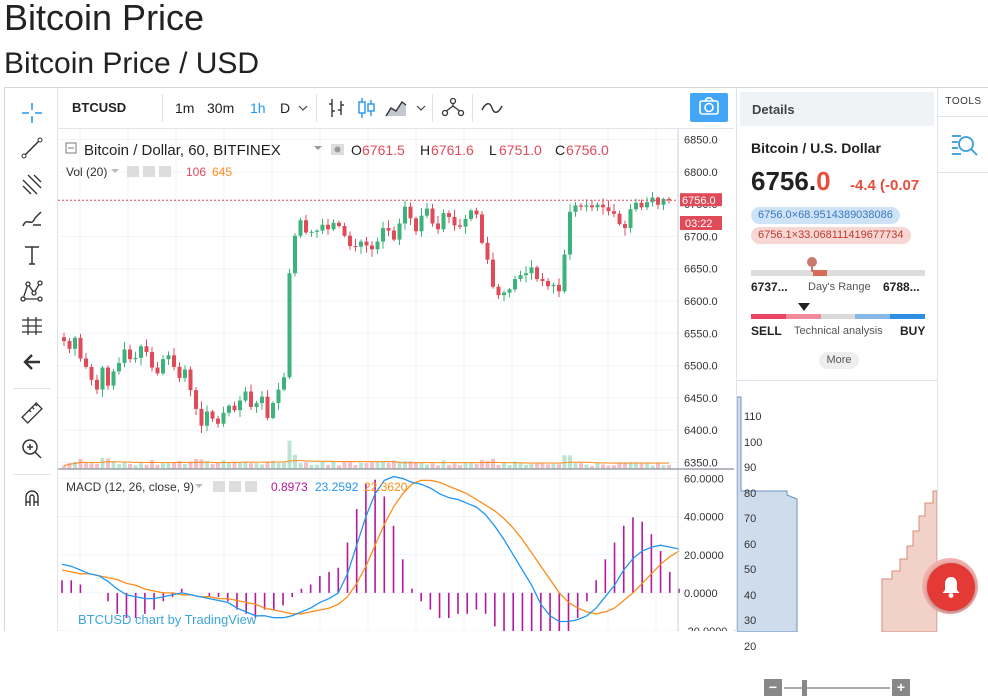 The height and width of the screenshot is (697, 988). What do you see at coordinates (492, 108) in the screenshot?
I see `indicators-icon` at bounding box center [492, 108].